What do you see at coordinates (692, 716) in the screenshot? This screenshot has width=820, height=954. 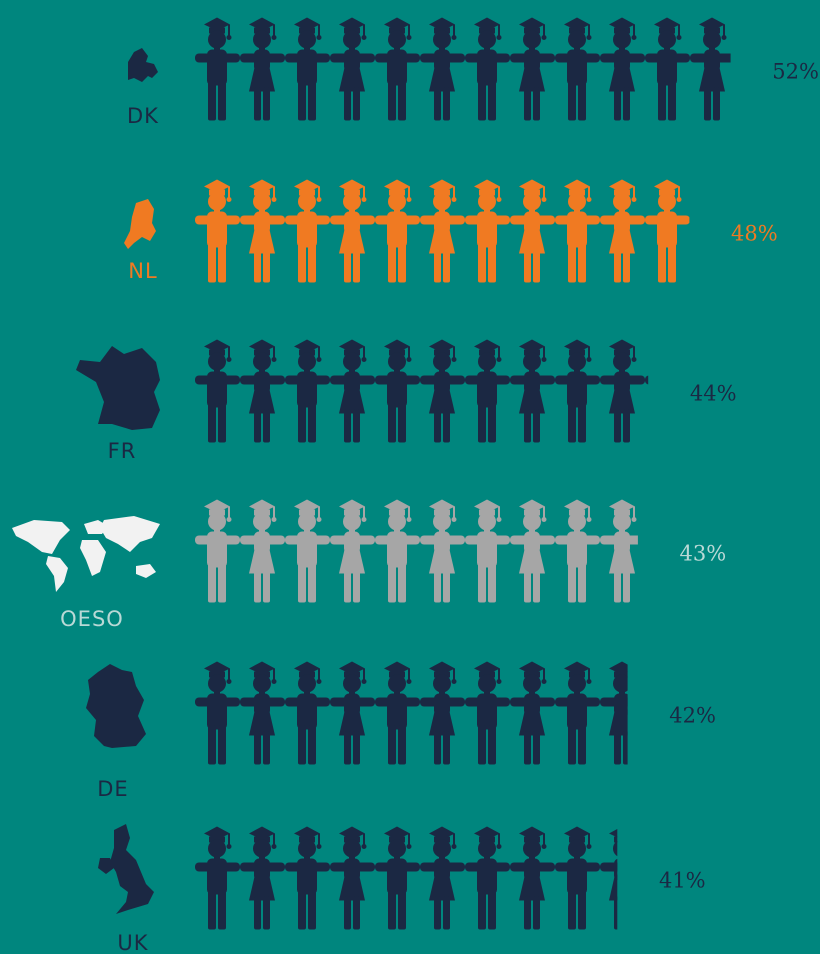 I see `value-label: 42%` at bounding box center [692, 716].